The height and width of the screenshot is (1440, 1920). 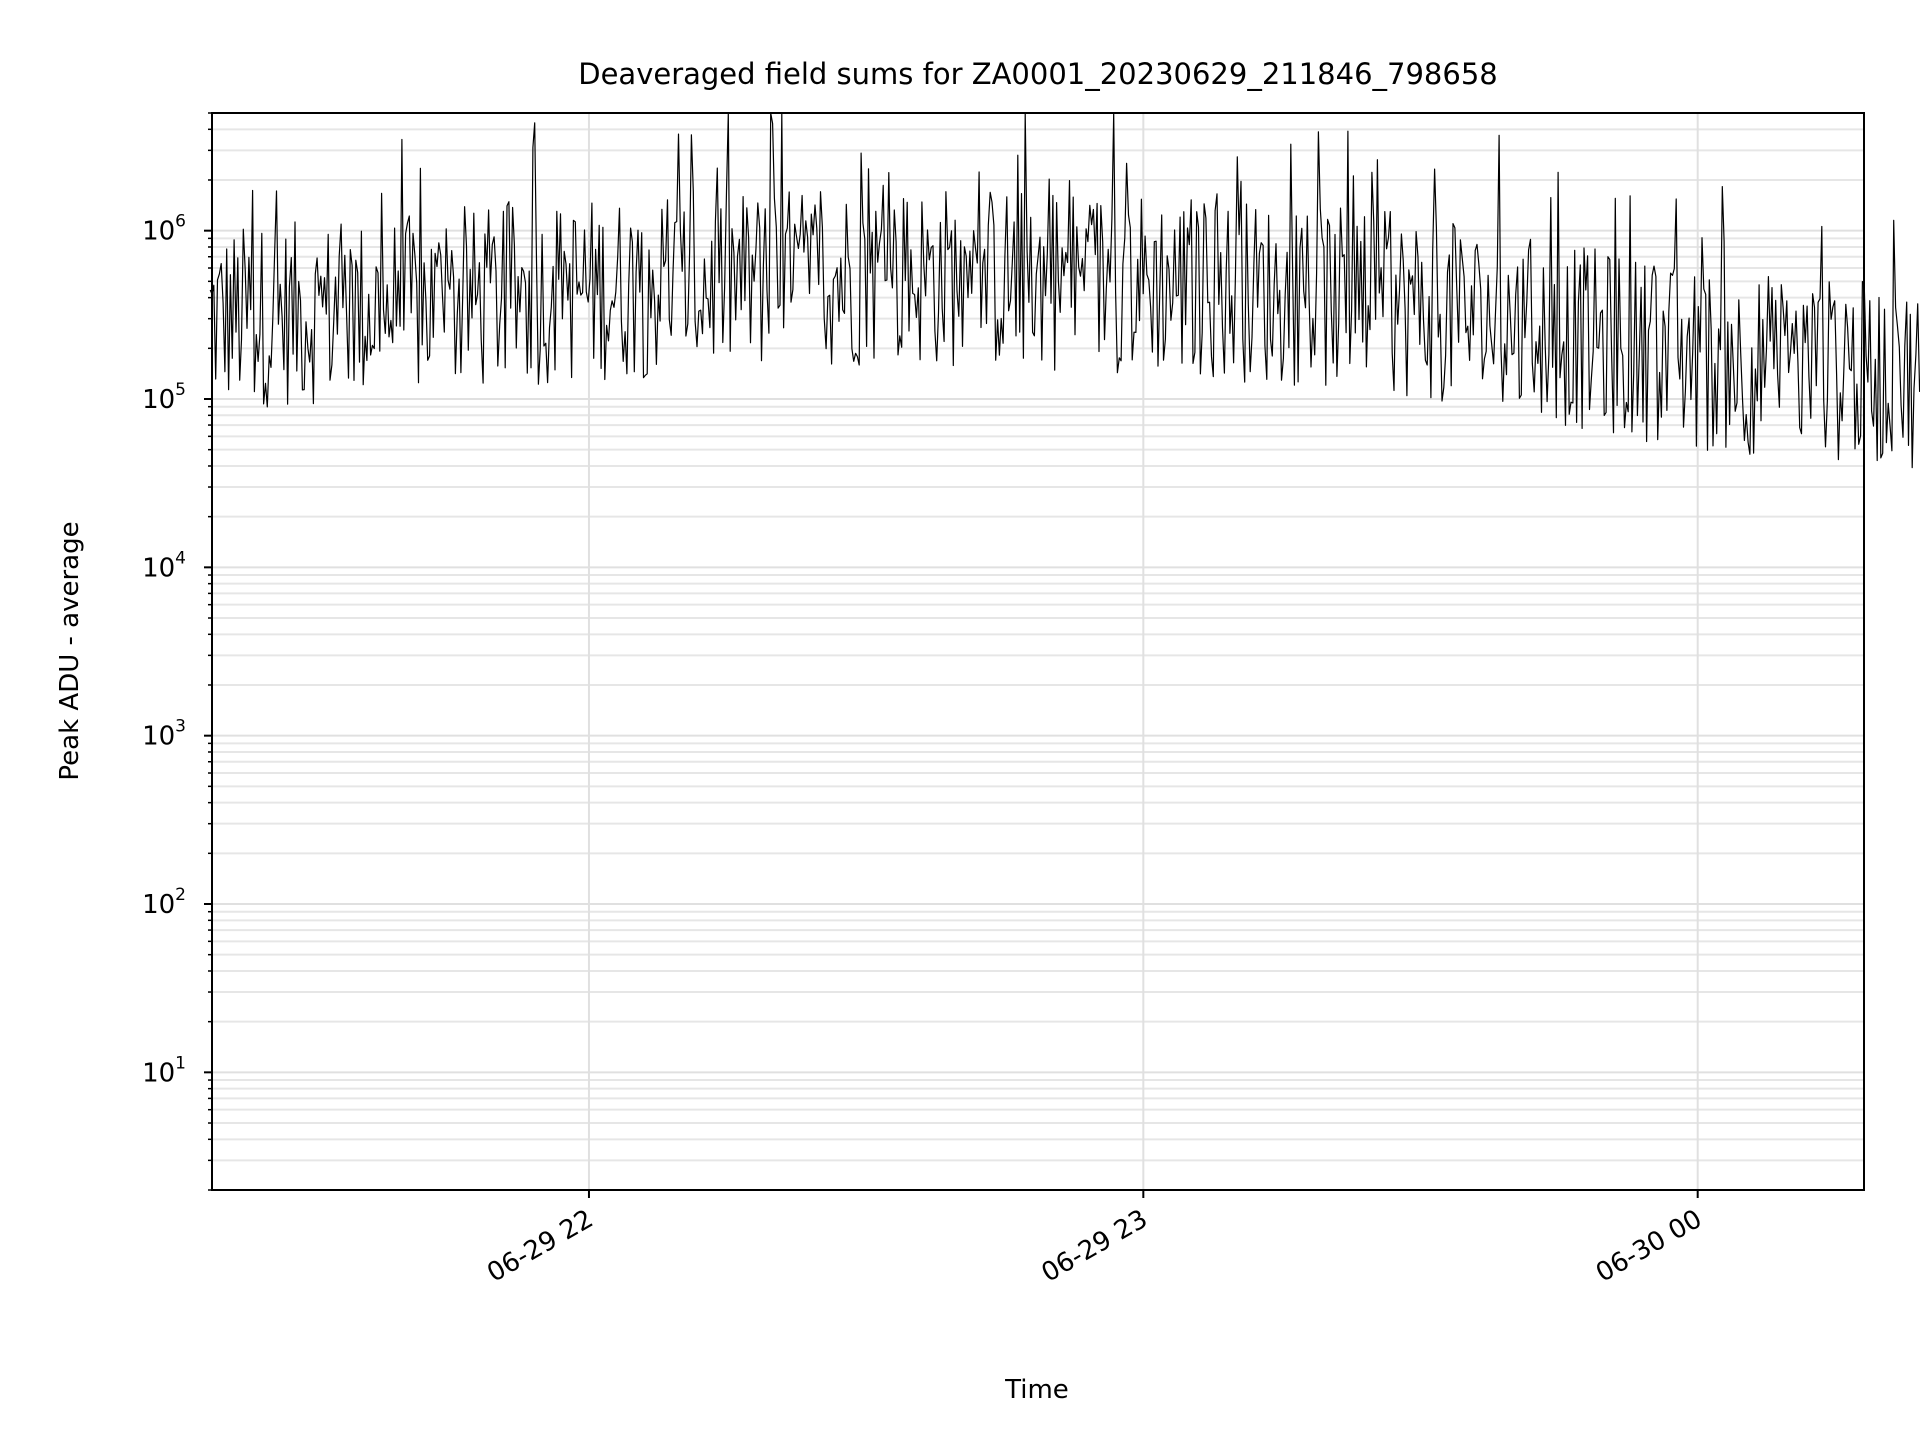 I want to click on y-tick-label: 10¹, so click(x=164, y=1070).